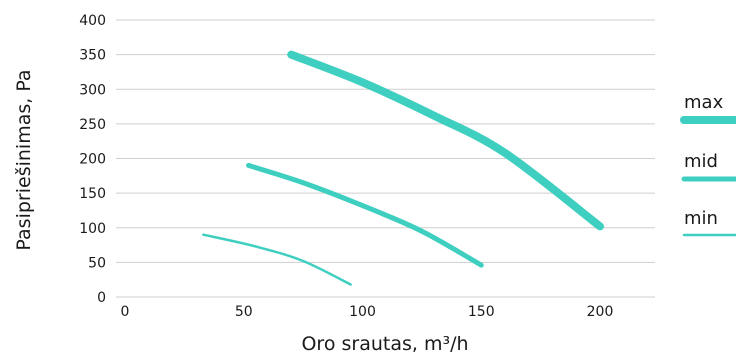  I want to click on y-axis-ticks: 0 50 100 150 200 250 300 350 400, so click(92, 159).